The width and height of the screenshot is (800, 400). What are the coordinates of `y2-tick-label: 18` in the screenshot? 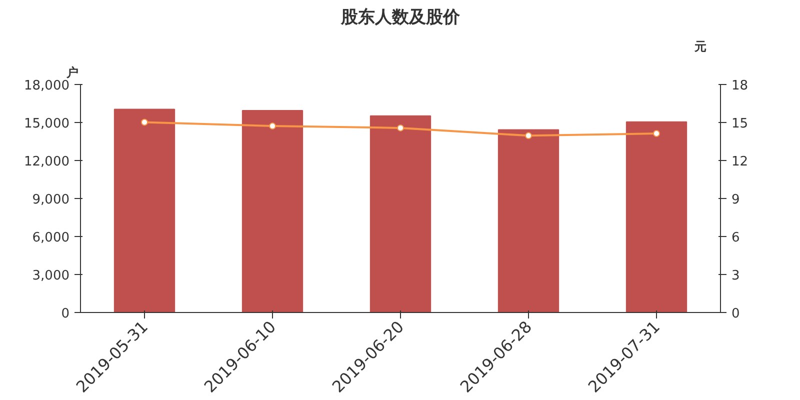 It's located at (740, 86).